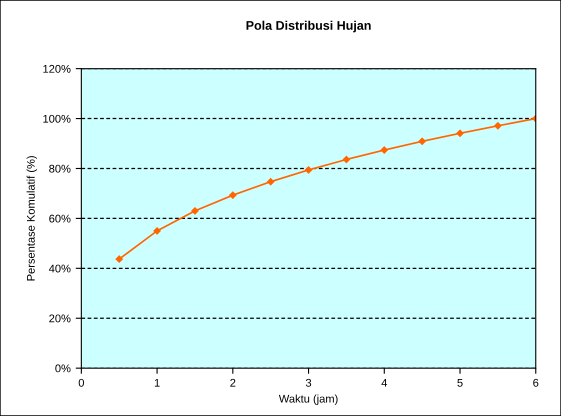  Describe the element at coordinates (157, 382) in the screenshot. I see `x-tick-label: 1` at that location.